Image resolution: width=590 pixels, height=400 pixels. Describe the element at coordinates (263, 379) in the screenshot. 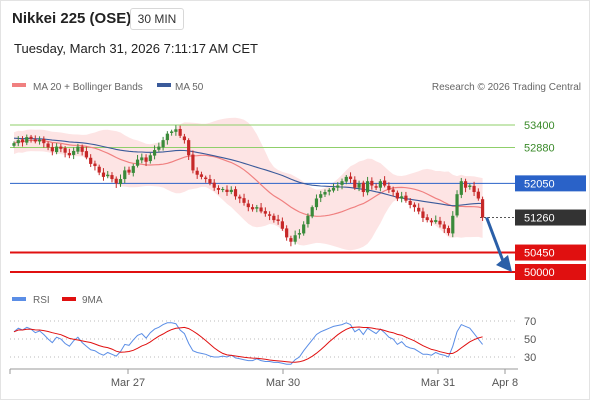

I see `x-axis-ticks: Mar 27 Mar 30 Mar 31 Apr 8` at that location.